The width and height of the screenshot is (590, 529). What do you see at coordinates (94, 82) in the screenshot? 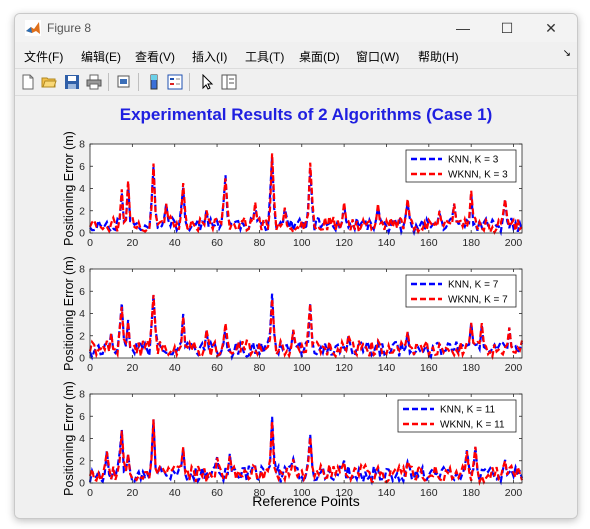
I see `print-icon` at bounding box center [94, 82].